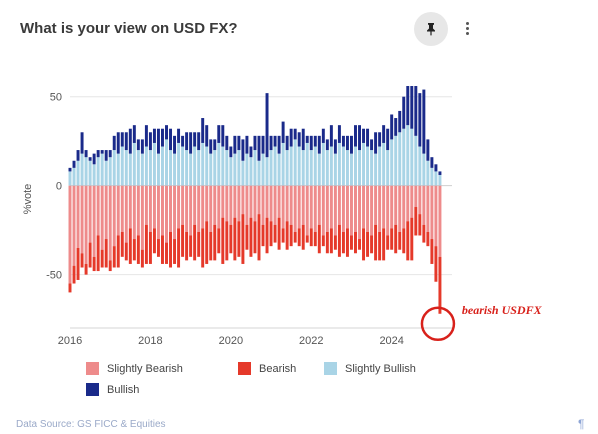 The width and height of the screenshot is (598, 434). I want to click on y-axis-label: %vote, so click(28, 199).